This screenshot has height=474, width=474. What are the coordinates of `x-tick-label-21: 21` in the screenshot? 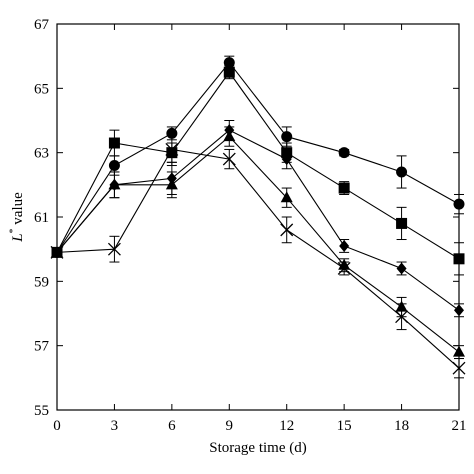 It's located at (459, 426).